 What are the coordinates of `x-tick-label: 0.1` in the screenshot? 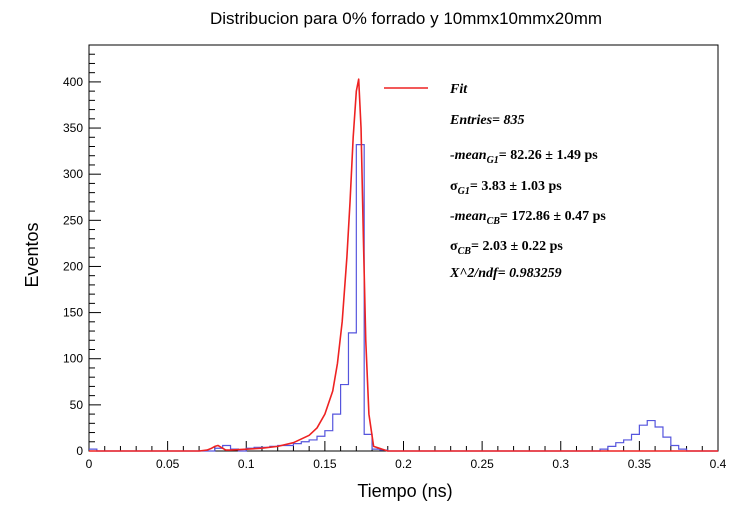 It's located at (246, 464).